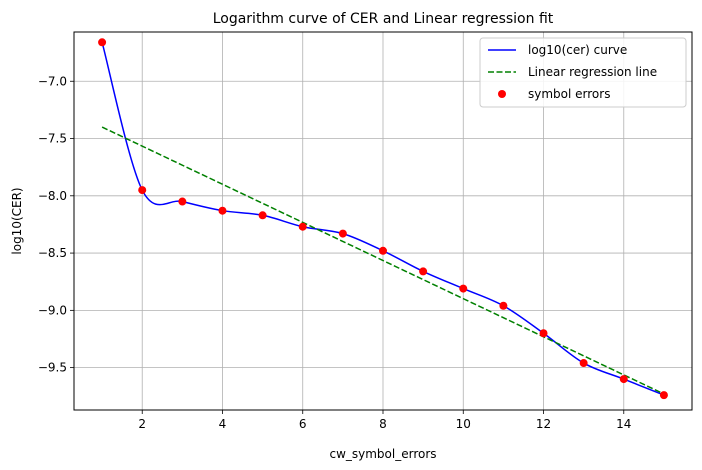 This screenshot has width=702, height=470. Describe the element at coordinates (382, 454) in the screenshot. I see `x-axis-label: cw_symbol_errors` at that location.